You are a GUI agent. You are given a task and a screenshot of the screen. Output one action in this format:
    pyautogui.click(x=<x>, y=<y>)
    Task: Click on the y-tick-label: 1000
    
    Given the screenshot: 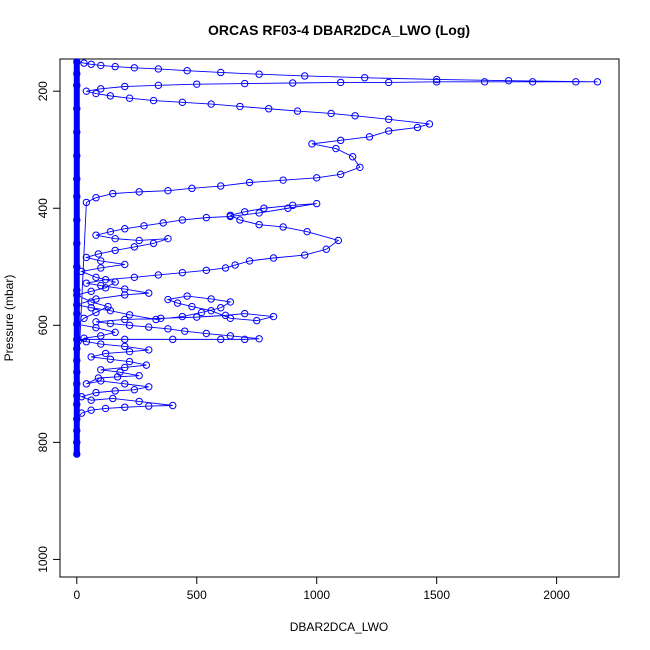 What is the action you would take?
    pyautogui.click(x=43, y=559)
    